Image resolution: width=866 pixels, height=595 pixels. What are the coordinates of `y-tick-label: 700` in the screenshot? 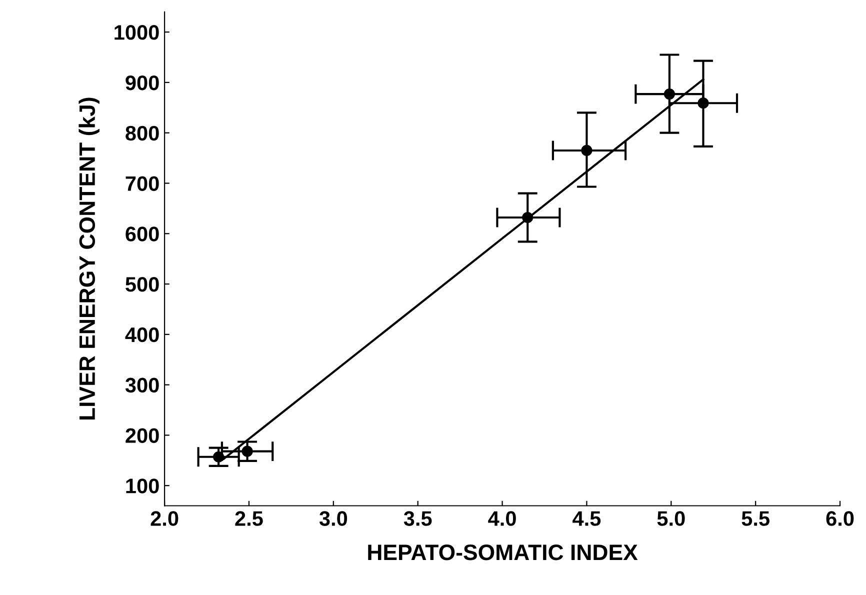 It's located at (142, 183).